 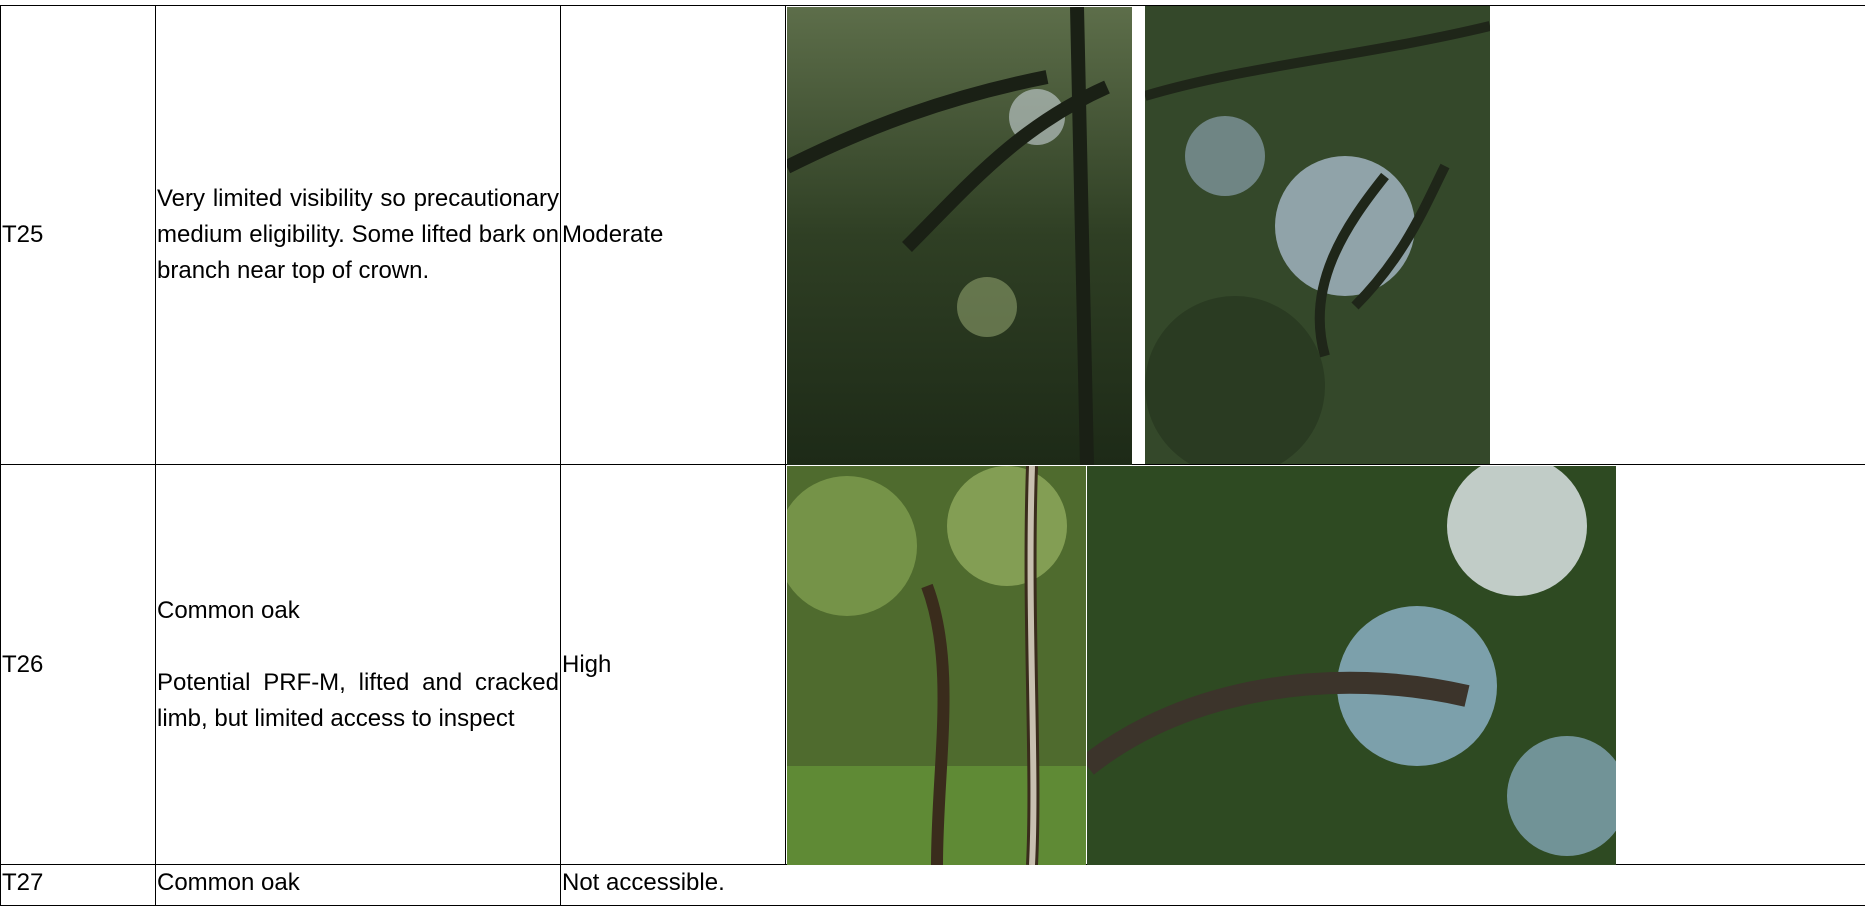 What do you see at coordinates (78, 235) in the screenshot?
I see `tree-id: T25` at bounding box center [78, 235].